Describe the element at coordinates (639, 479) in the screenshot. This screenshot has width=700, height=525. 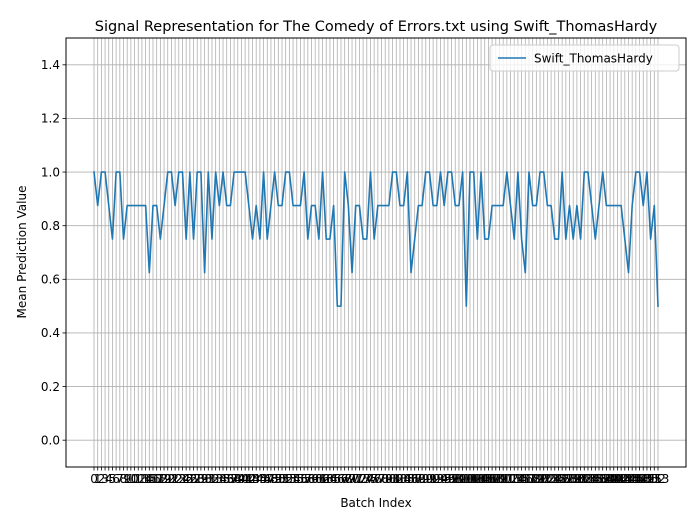
I see `x-tick-label: 148` at that location.